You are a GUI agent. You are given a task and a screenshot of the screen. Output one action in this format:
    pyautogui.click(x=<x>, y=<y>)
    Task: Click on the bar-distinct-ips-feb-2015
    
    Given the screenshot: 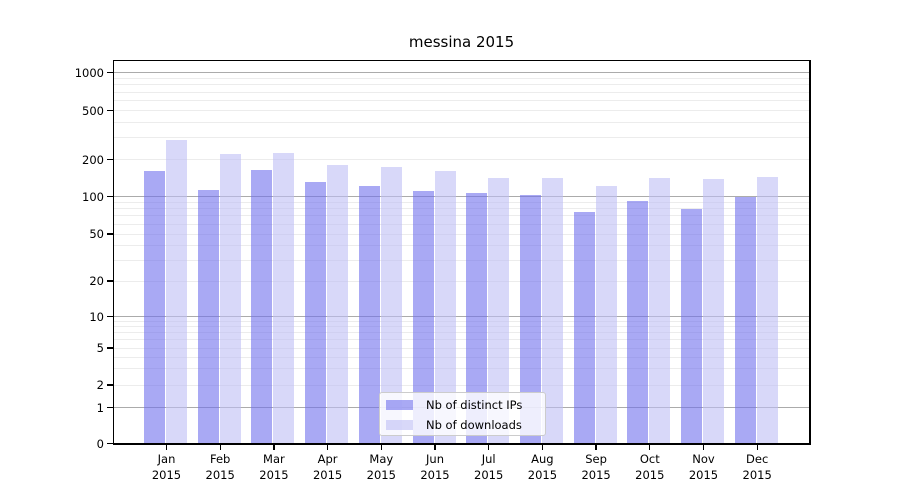 What is the action you would take?
    pyautogui.click(x=208, y=316)
    